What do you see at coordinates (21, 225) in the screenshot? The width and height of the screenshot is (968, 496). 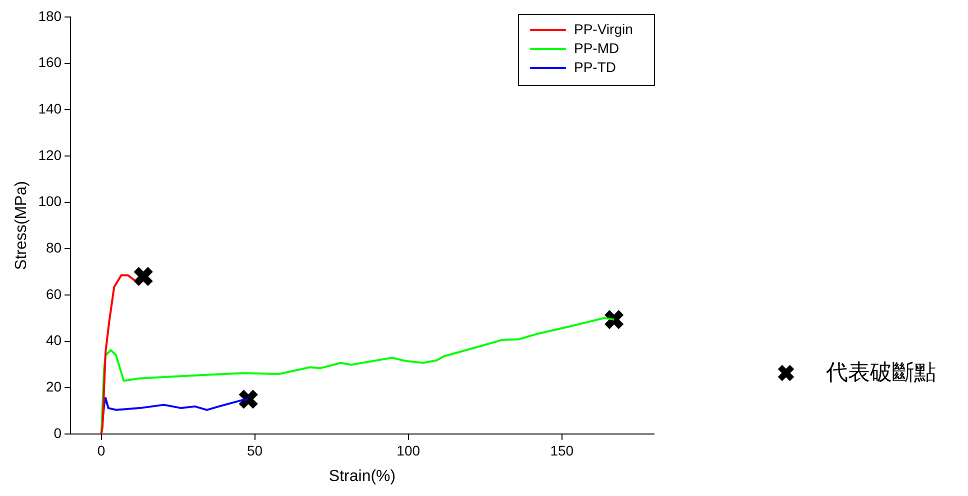 I see `y-axis-title: Stress(MPa)` at bounding box center [21, 225].